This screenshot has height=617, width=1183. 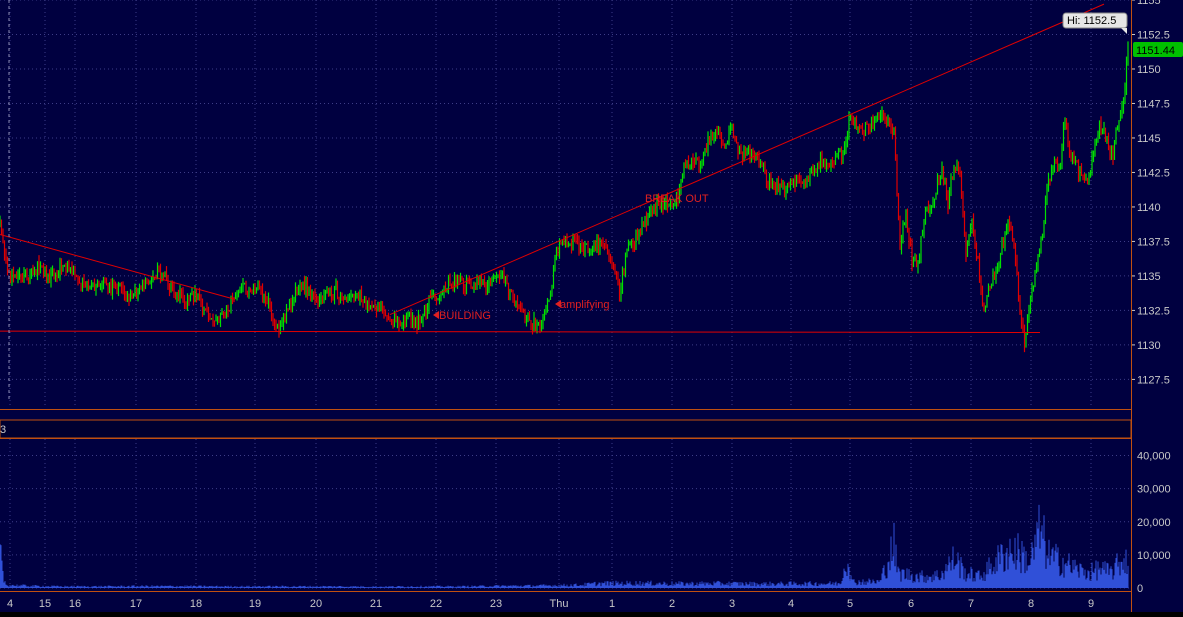 What do you see at coordinates (1153, 242) in the screenshot?
I see `price-tick-label: 1137.5` at bounding box center [1153, 242].